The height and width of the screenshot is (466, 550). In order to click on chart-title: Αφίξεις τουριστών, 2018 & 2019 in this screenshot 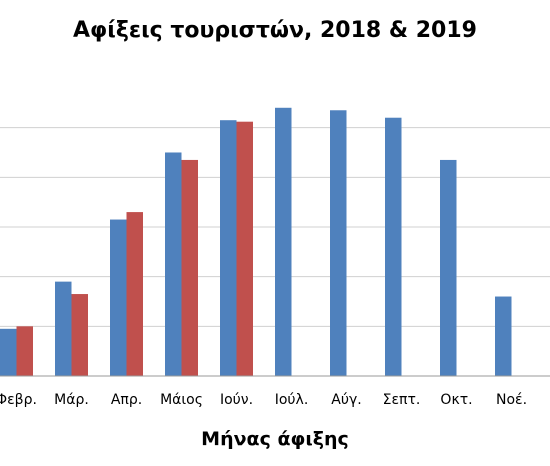, I will do `click(275, 30)`.